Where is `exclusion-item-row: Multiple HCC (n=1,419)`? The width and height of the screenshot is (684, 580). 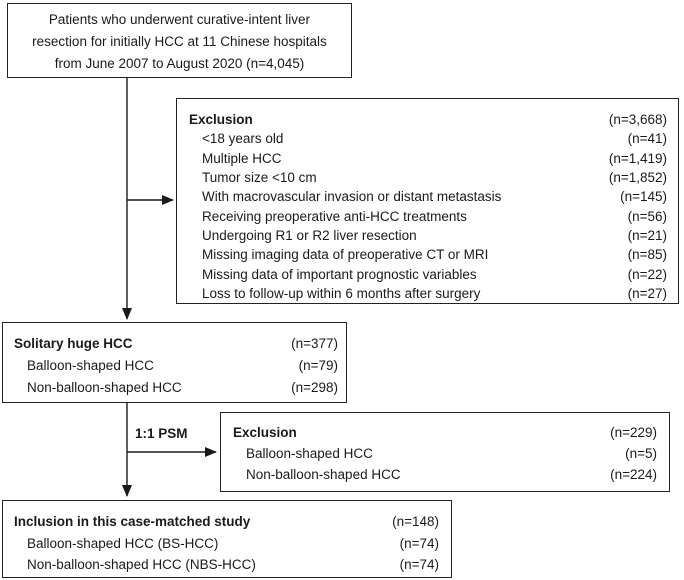 exclusion-item-row: Multiple HCC (n=1,419) is located at coordinates (428, 158).